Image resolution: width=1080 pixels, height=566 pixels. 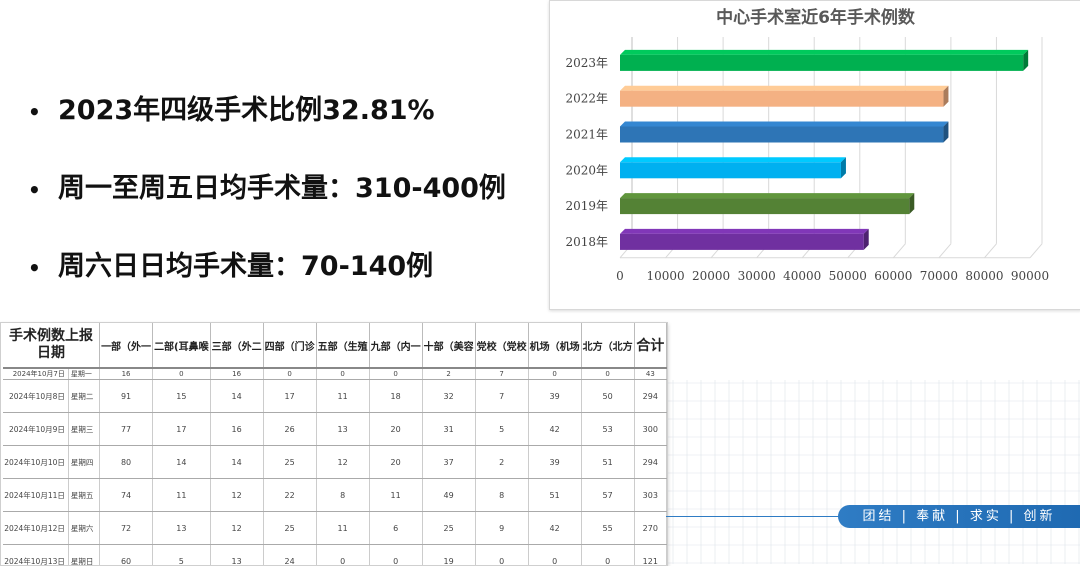 What do you see at coordinates (586, 242) in the screenshot?
I see `category-label: 2018年` at bounding box center [586, 242].